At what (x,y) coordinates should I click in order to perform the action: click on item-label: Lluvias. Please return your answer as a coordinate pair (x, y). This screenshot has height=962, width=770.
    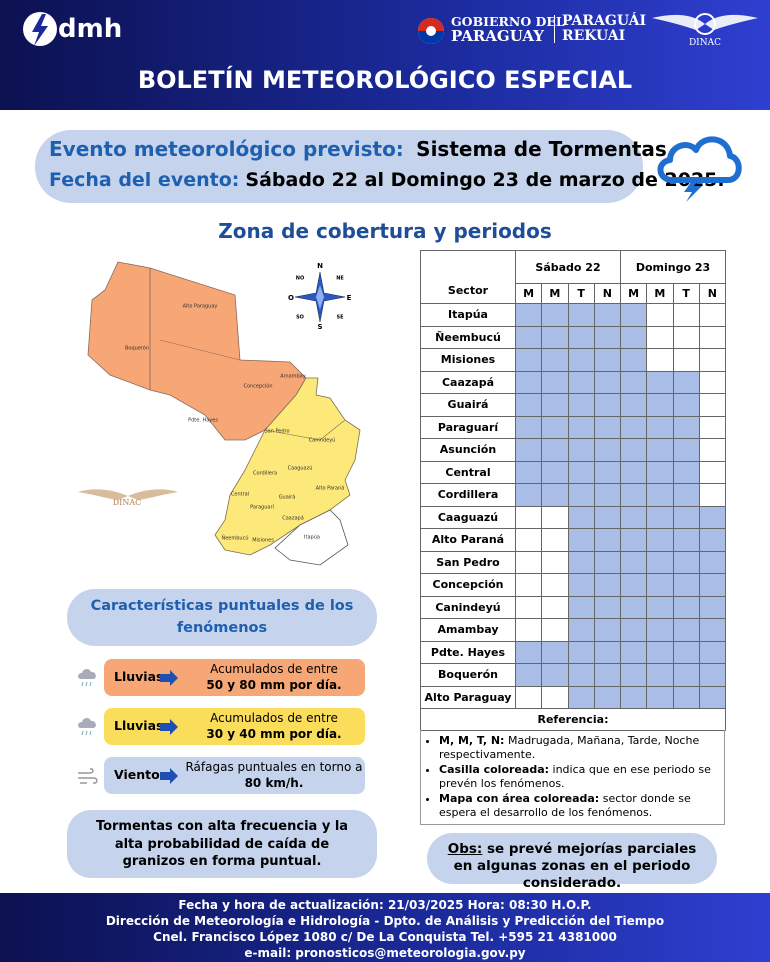
    Looking at the image, I should click on (139, 725).